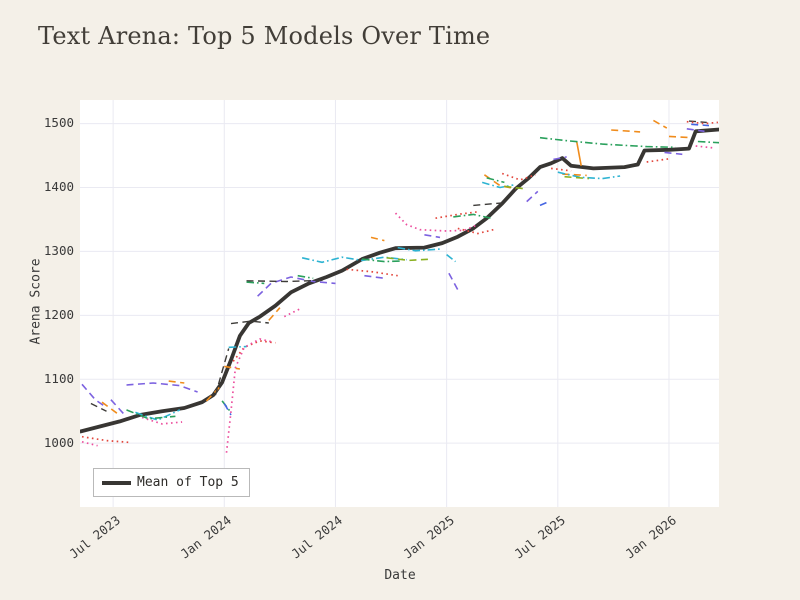  Describe the element at coordinates (58, 378) in the screenshot. I see `y-tick-label: 1100` at that location.